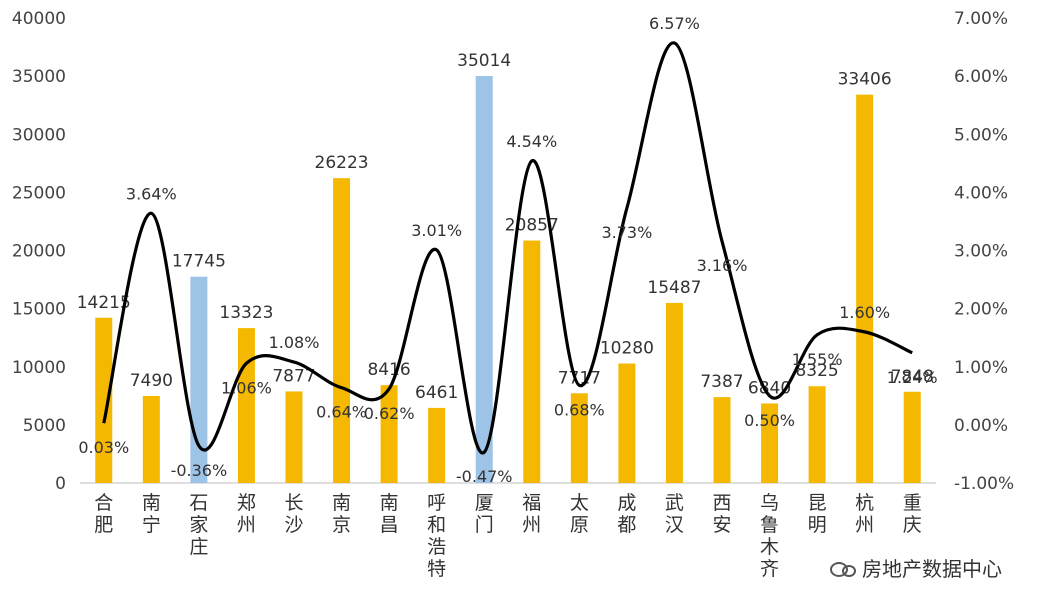  Describe the element at coordinates (199, 262) in the screenshot. I see `bar-value-label: 17745` at that location.